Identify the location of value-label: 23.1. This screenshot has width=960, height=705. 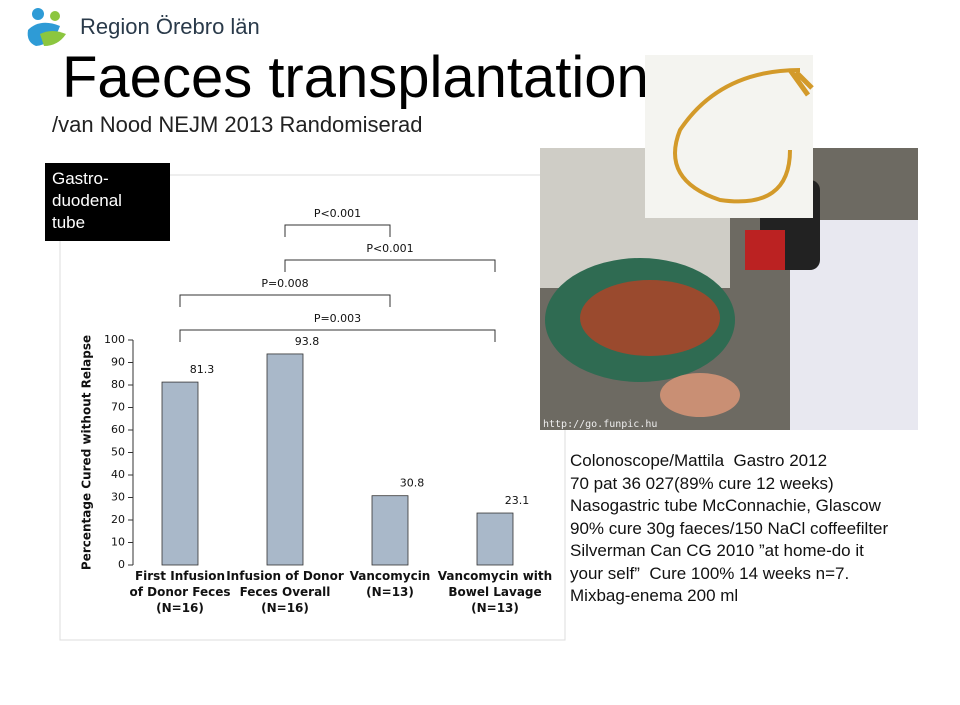
(517, 500).